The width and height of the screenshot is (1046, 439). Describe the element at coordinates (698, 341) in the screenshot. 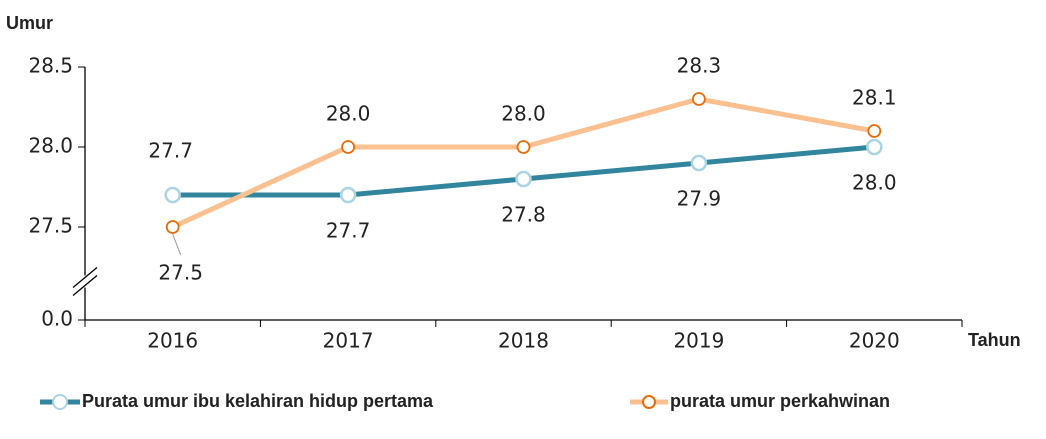

I see `x-tick-label: 2019` at that location.